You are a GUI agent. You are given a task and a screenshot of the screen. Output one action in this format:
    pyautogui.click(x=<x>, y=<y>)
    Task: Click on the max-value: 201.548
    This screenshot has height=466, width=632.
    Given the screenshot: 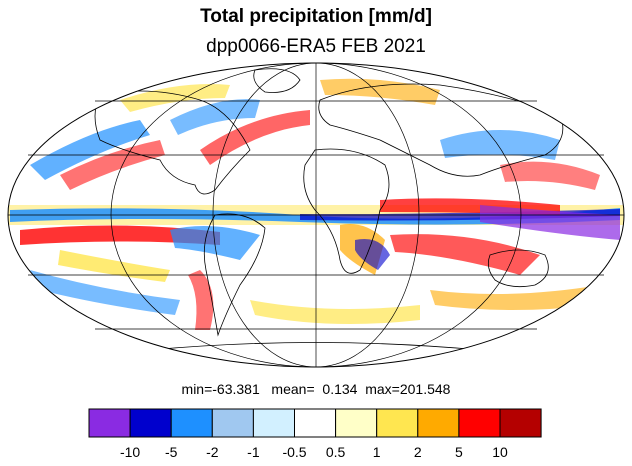 What is the action you would take?
    pyautogui.click(x=425, y=389)
    